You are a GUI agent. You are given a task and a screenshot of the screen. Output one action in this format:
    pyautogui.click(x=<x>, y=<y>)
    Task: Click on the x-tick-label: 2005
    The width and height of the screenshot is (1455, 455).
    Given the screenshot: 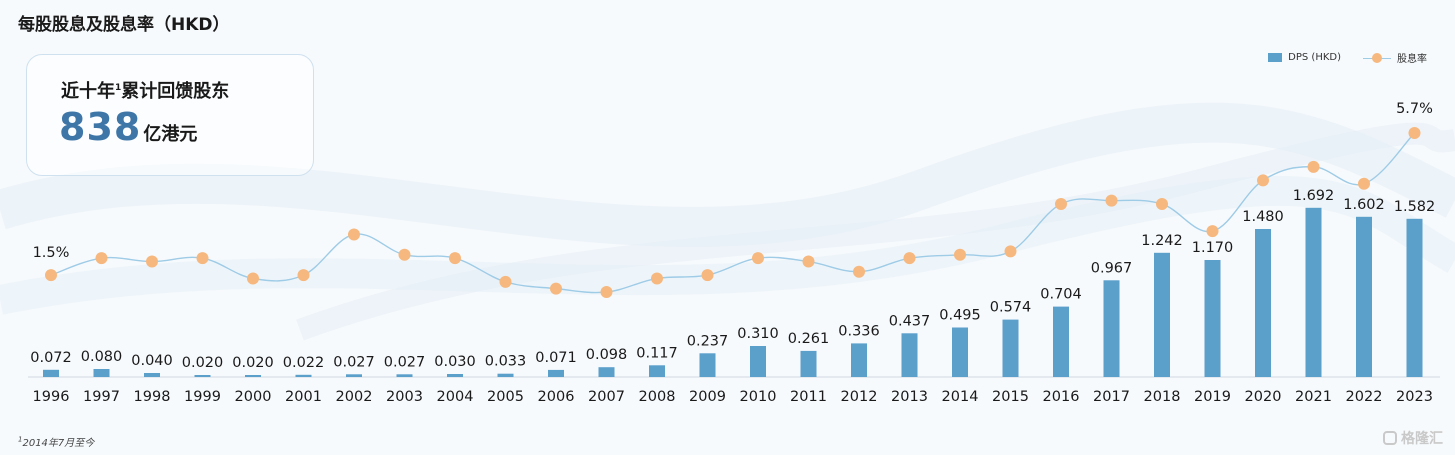 What is the action you would take?
    pyautogui.click(x=505, y=397)
    